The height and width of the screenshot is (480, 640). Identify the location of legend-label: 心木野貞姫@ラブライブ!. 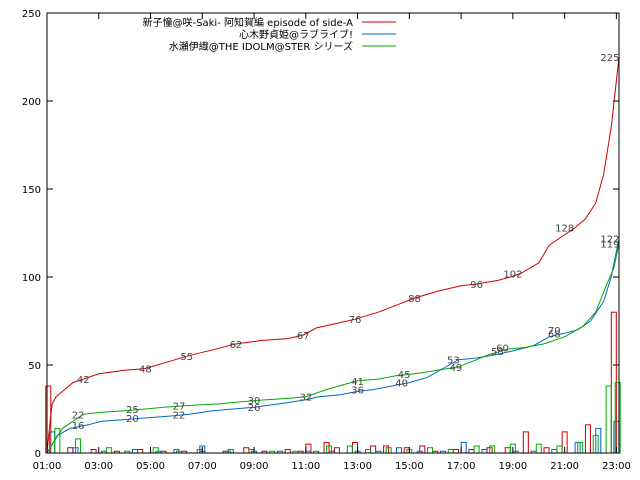
(296, 34).